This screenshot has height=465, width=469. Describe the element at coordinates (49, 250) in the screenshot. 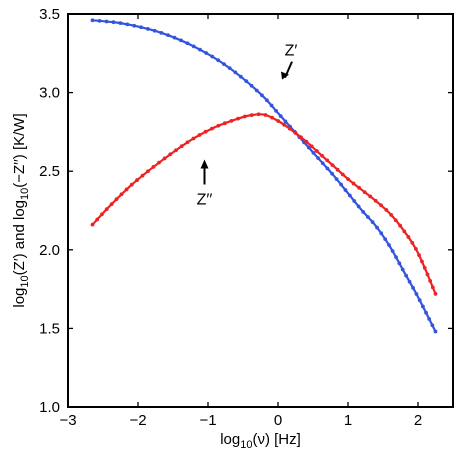

I see `y-tick-label: 2.0` at that location.